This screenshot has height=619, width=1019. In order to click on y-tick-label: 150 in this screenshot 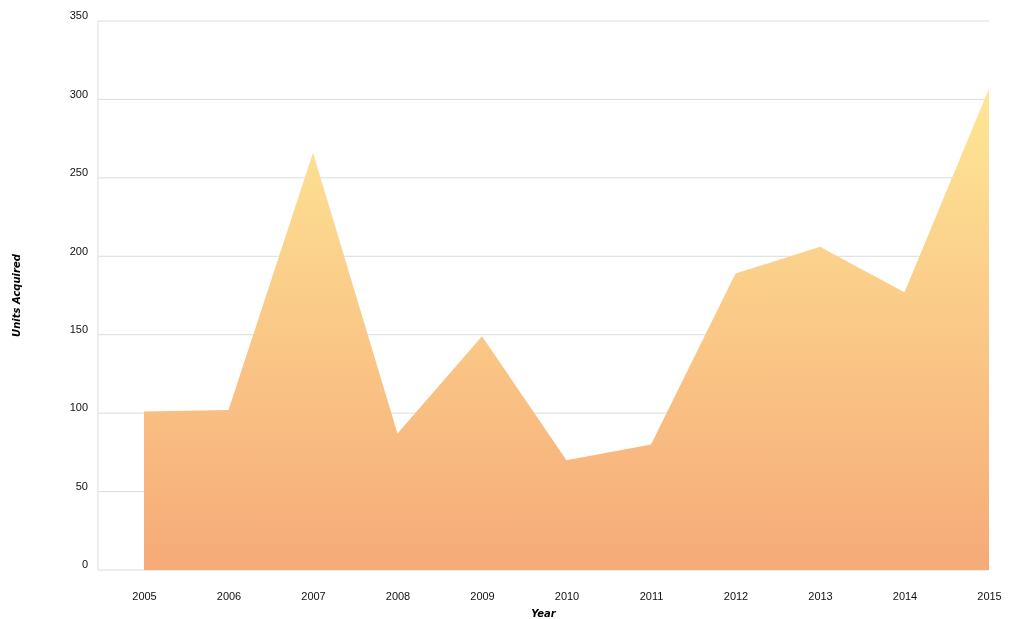, I will do `click(78, 329)`.